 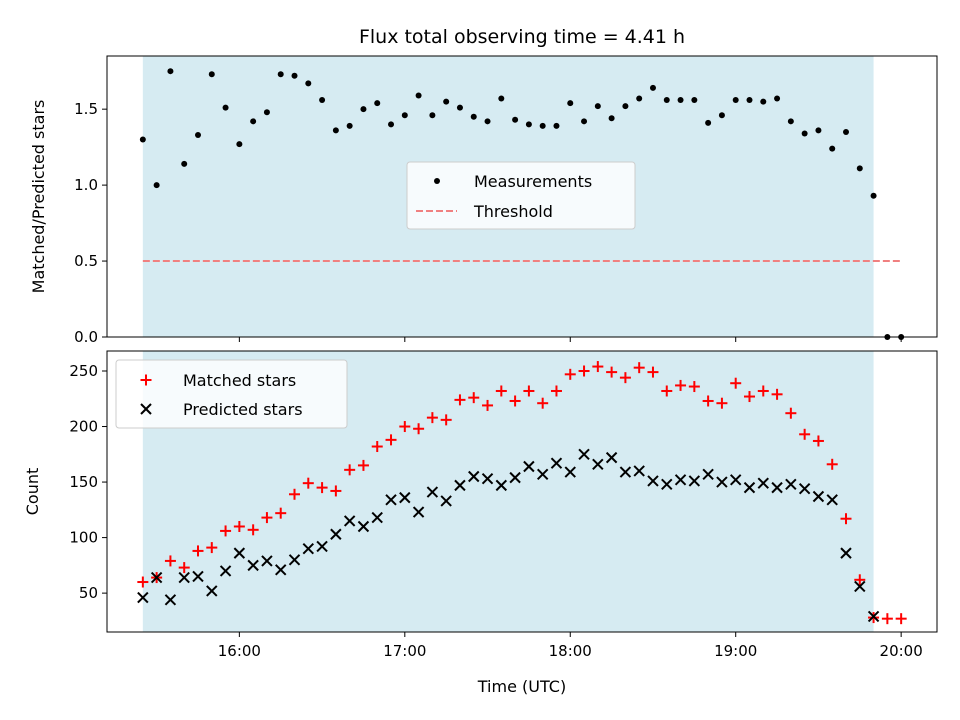 What do you see at coordinates (86, 109) in the screenshot?
I see `y-tick-label: 1.5` at bounding box center [86, 109].